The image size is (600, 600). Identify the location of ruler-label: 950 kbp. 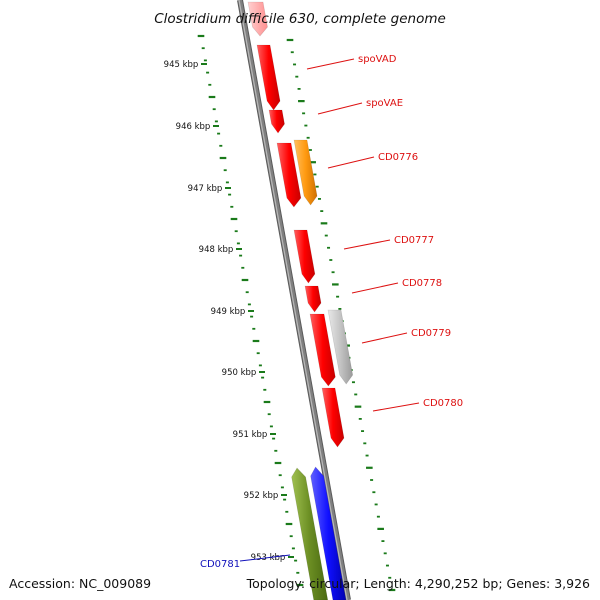
(239, 373).